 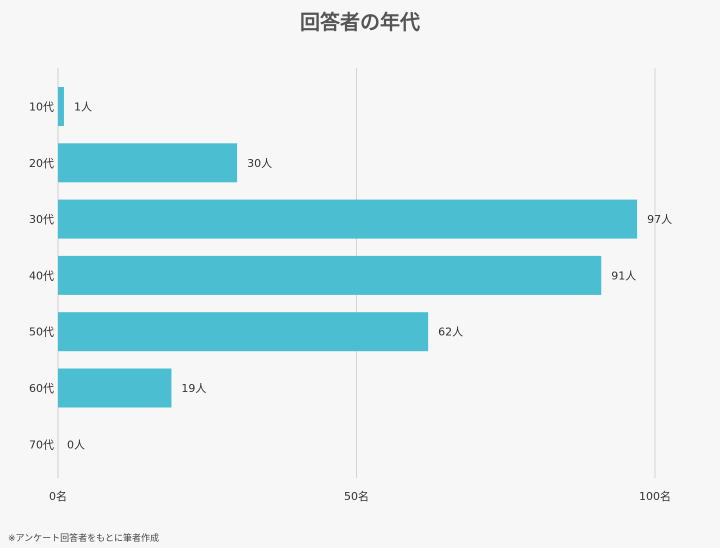 What do you see at coordinates (83, 107) in the screenshot?
I see `data-label: 1人` at bounding box center [83, 107].